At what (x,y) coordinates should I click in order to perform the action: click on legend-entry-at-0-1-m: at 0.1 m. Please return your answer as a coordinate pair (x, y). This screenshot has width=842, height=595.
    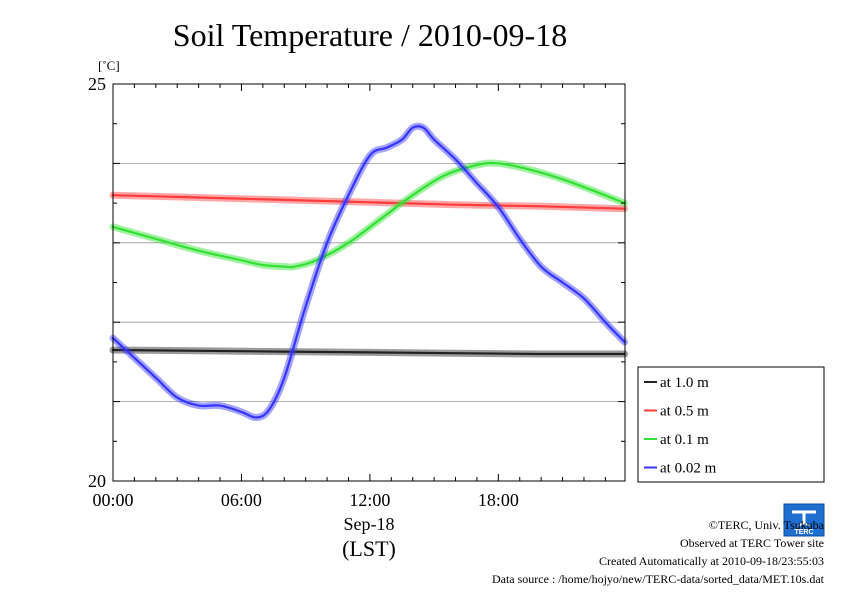
    Looking at the image, I should click on (676, 440).